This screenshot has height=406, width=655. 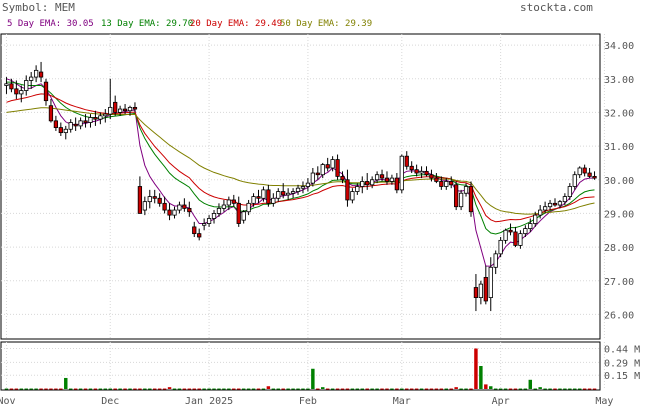 What do you see at coordinates (38, 7) in the screenshot?
I see `symbol-label: Symbol: MEM` at bounding box center [38, 7].